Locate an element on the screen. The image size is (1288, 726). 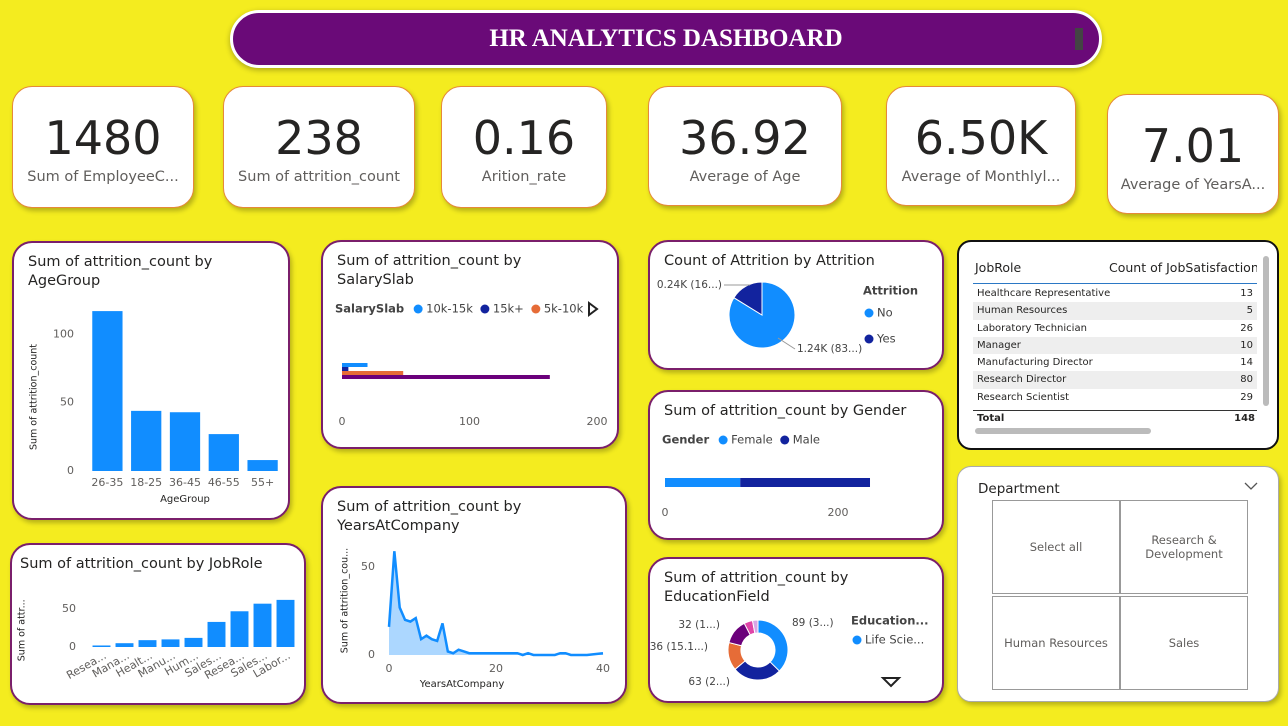
kpi-card: 36.92 Average of Age is located at coordinates (745, 146).